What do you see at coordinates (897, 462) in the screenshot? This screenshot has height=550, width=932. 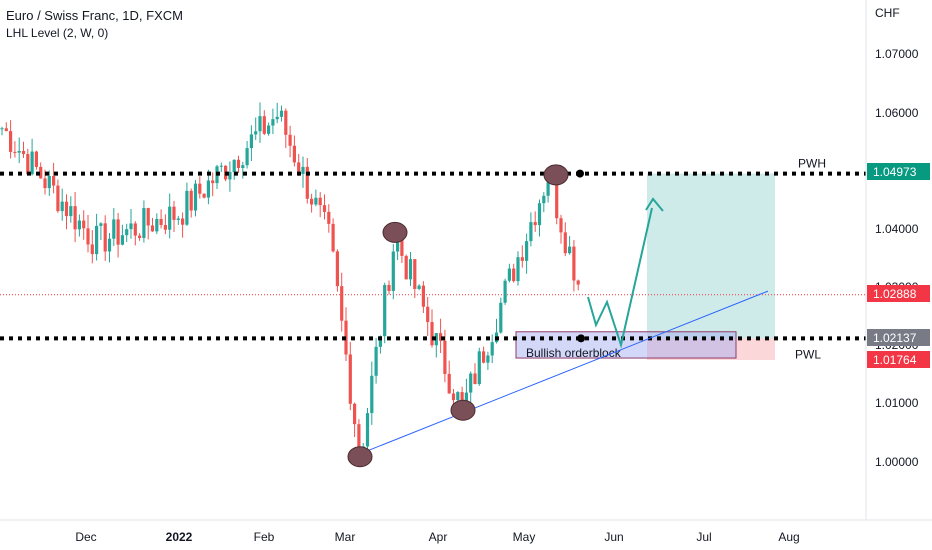 I see `y-tick-label: 1.00000` at bounding box center [897, 462].